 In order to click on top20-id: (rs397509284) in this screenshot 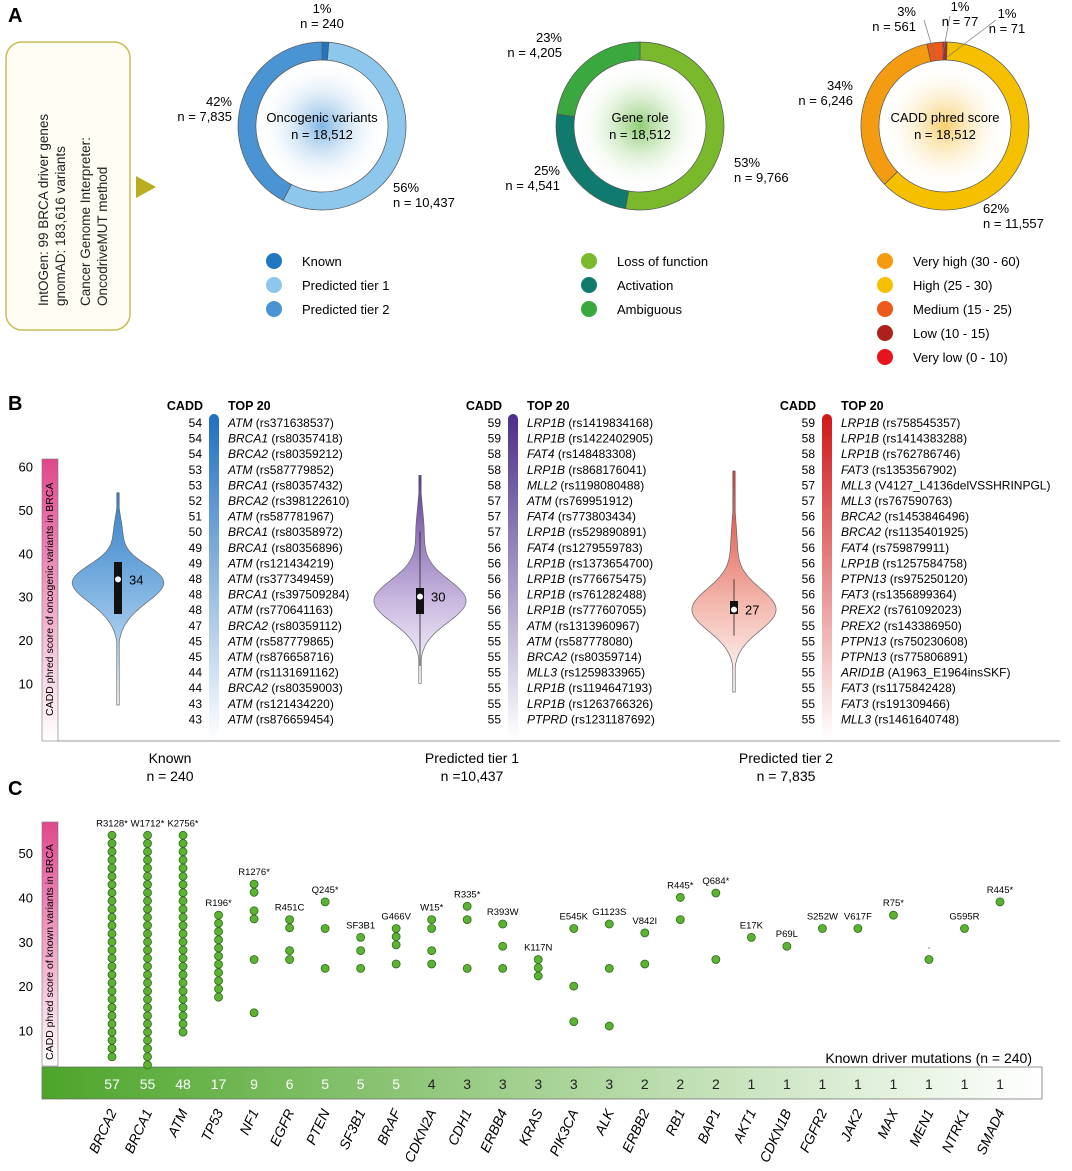, I will do `click(308, 595)`.